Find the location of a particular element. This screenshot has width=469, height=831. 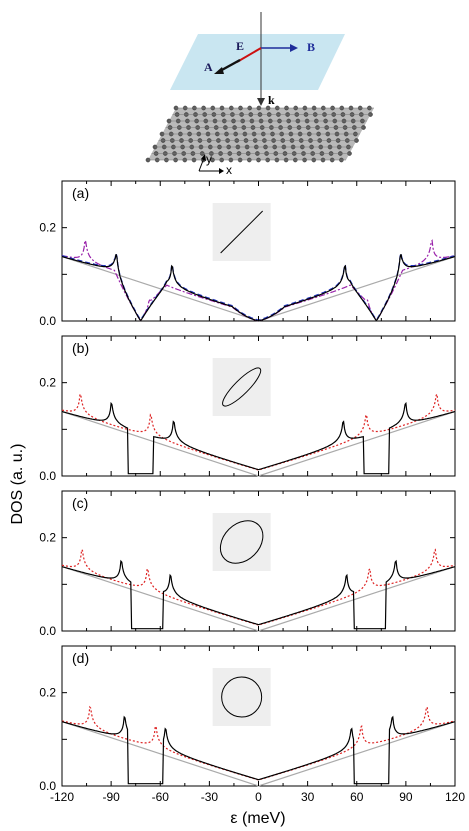

x-tick-label: 0 is located at coordinates (258, 797).